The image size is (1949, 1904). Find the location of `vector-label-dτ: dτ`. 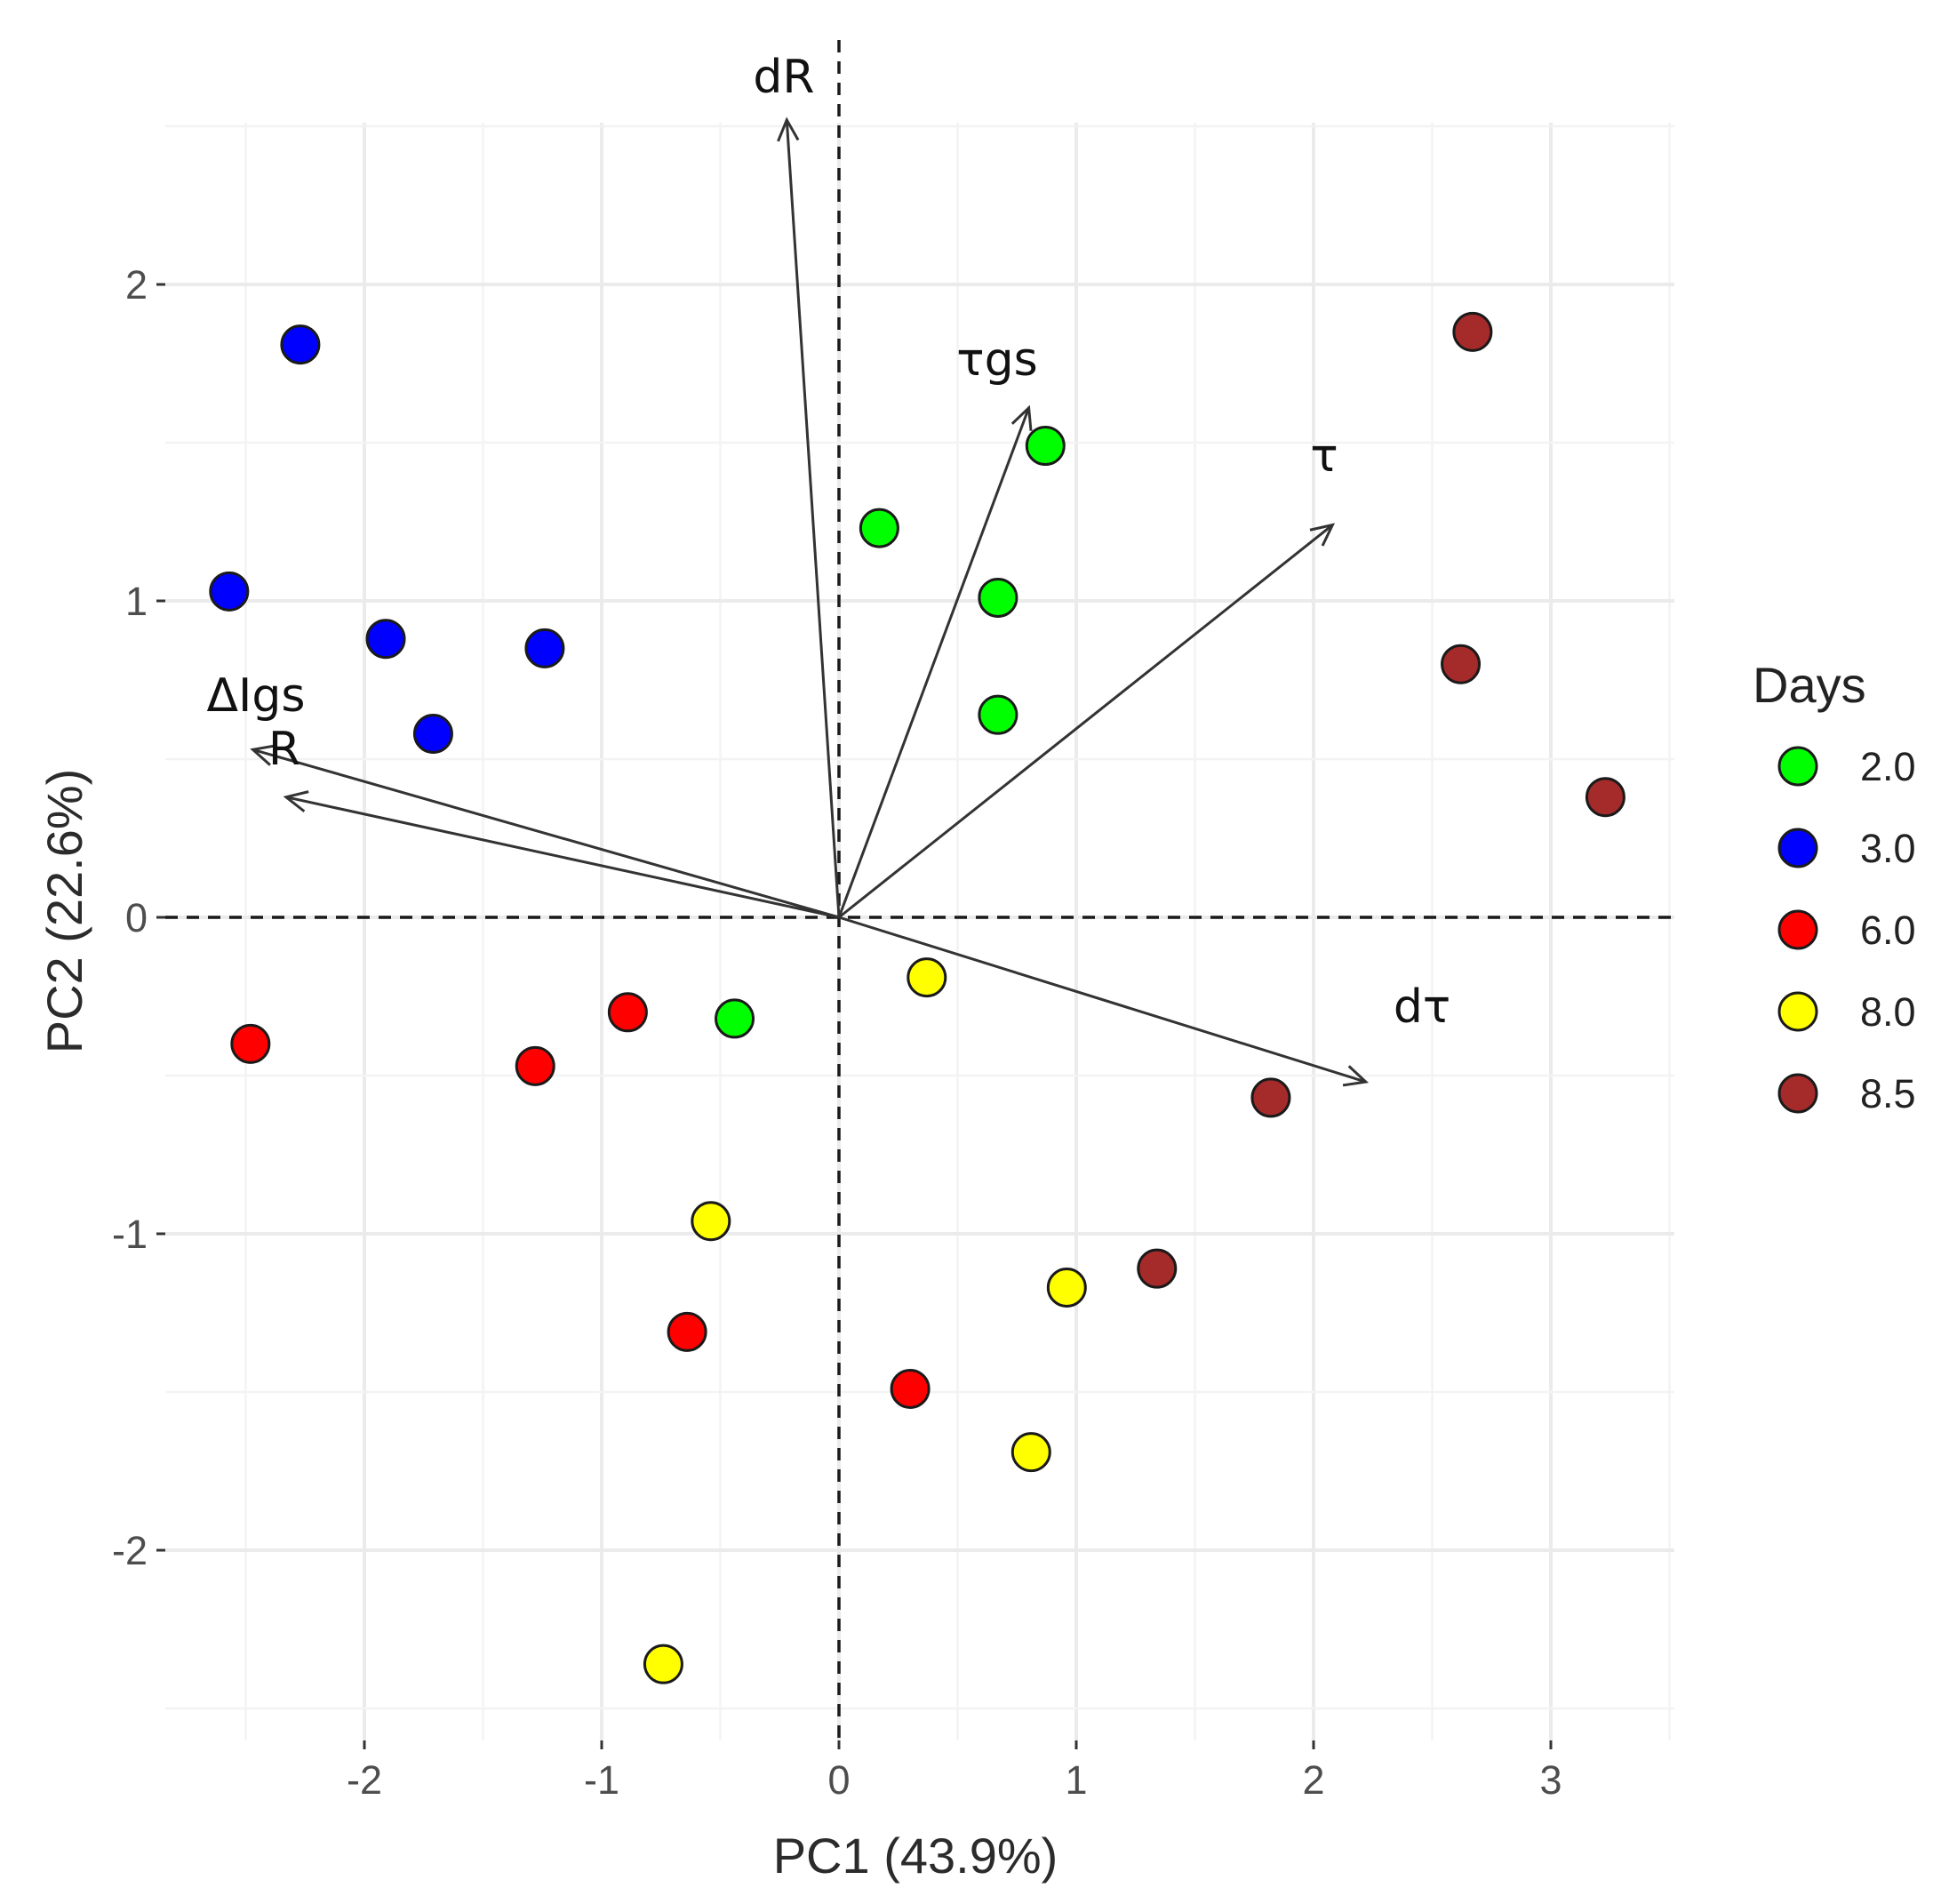

vector-label-dτ: dτ is located at coordinates (1422, 1007).